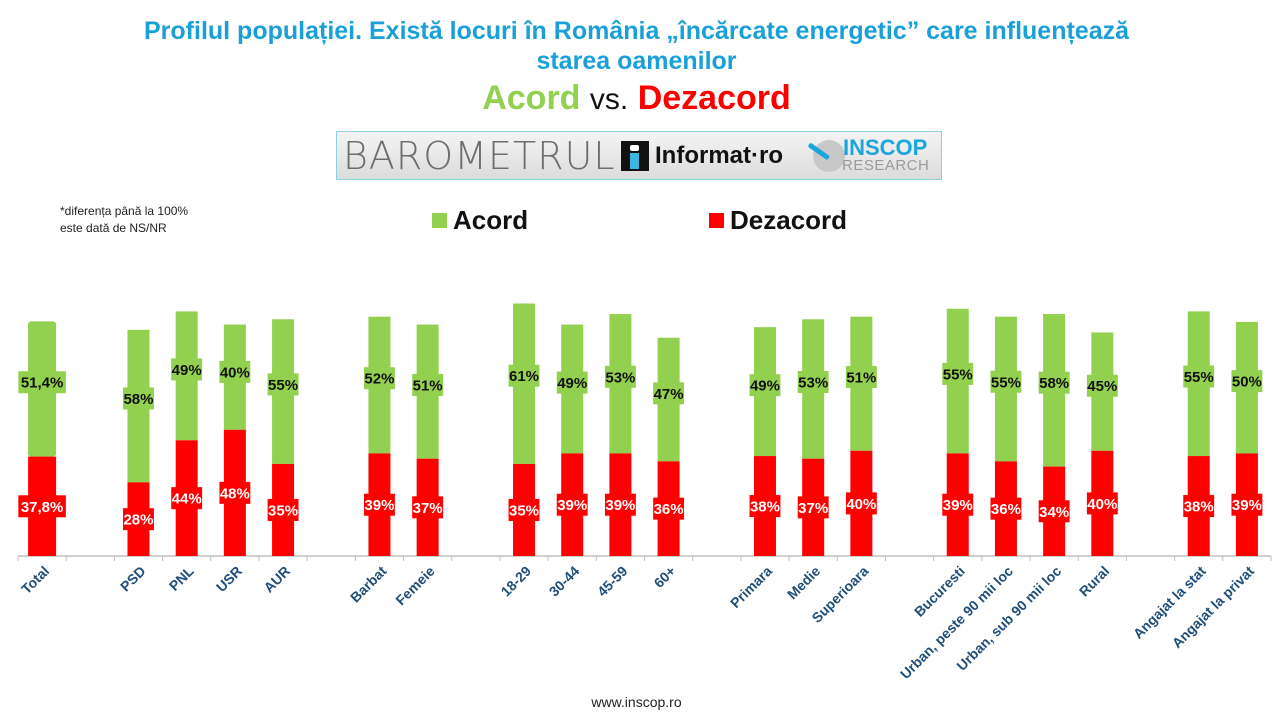  I want to click on legend-acord: Acord, so click(480, 220).